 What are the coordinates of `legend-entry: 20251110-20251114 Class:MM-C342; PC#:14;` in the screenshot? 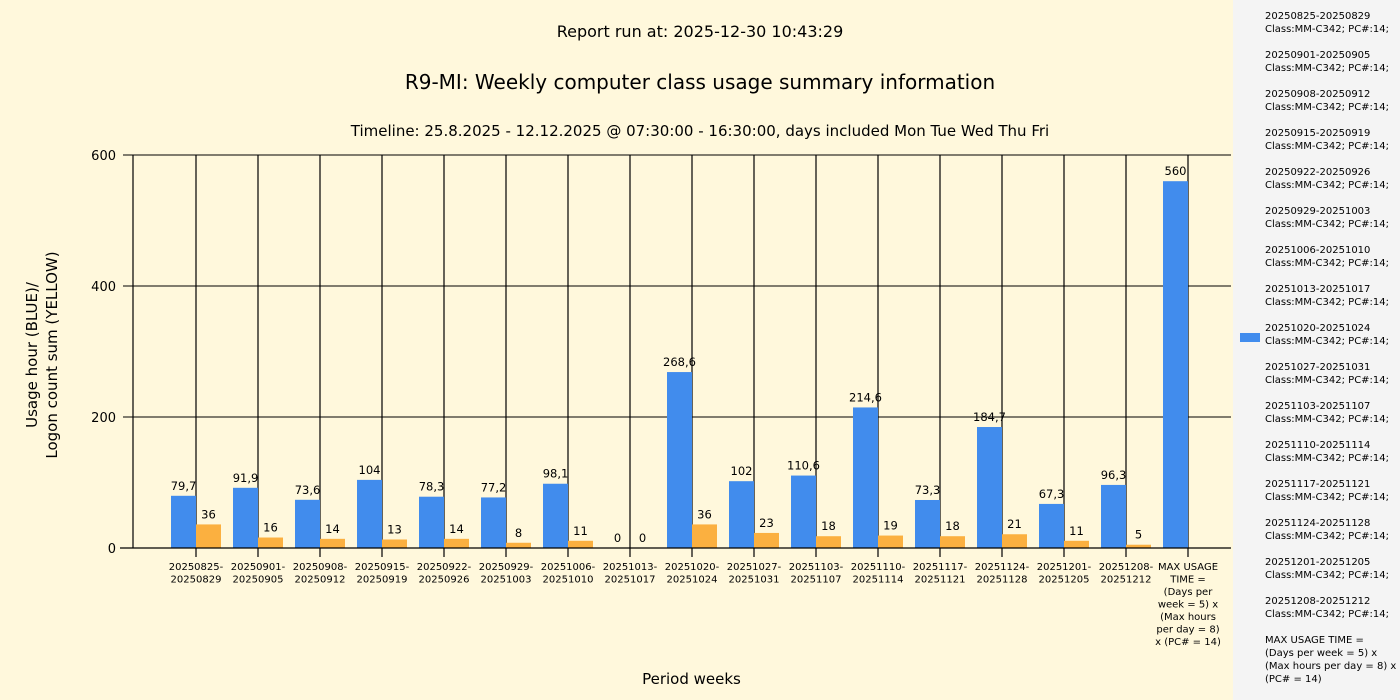 It's located at (1331, 452).